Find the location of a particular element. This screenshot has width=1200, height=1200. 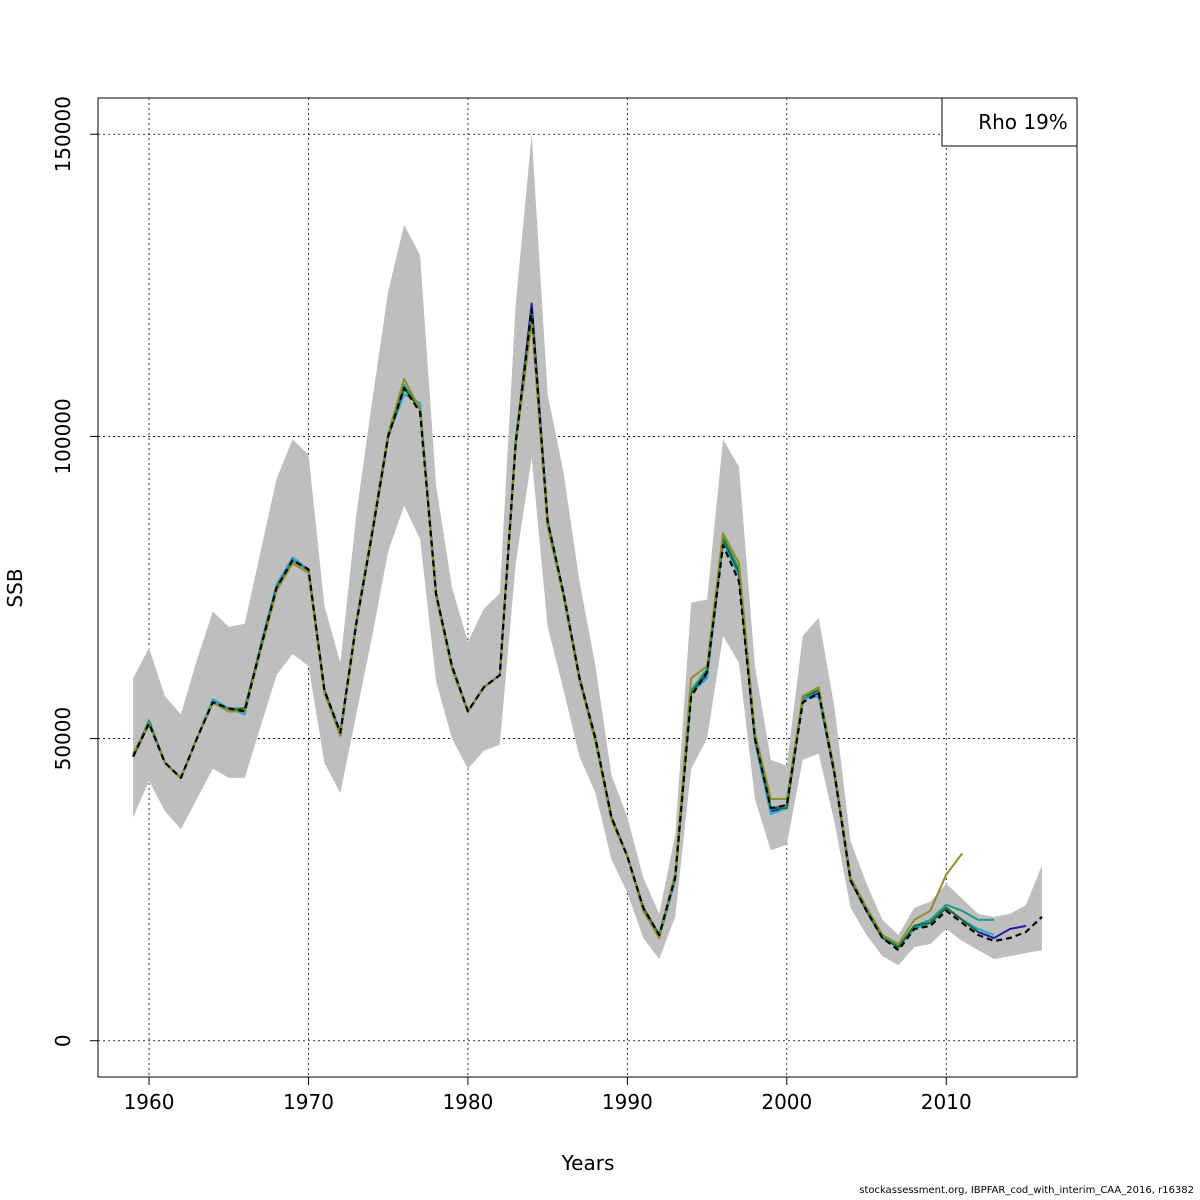

x-tick-label: 1980 is located at coordinates (467, 1102).